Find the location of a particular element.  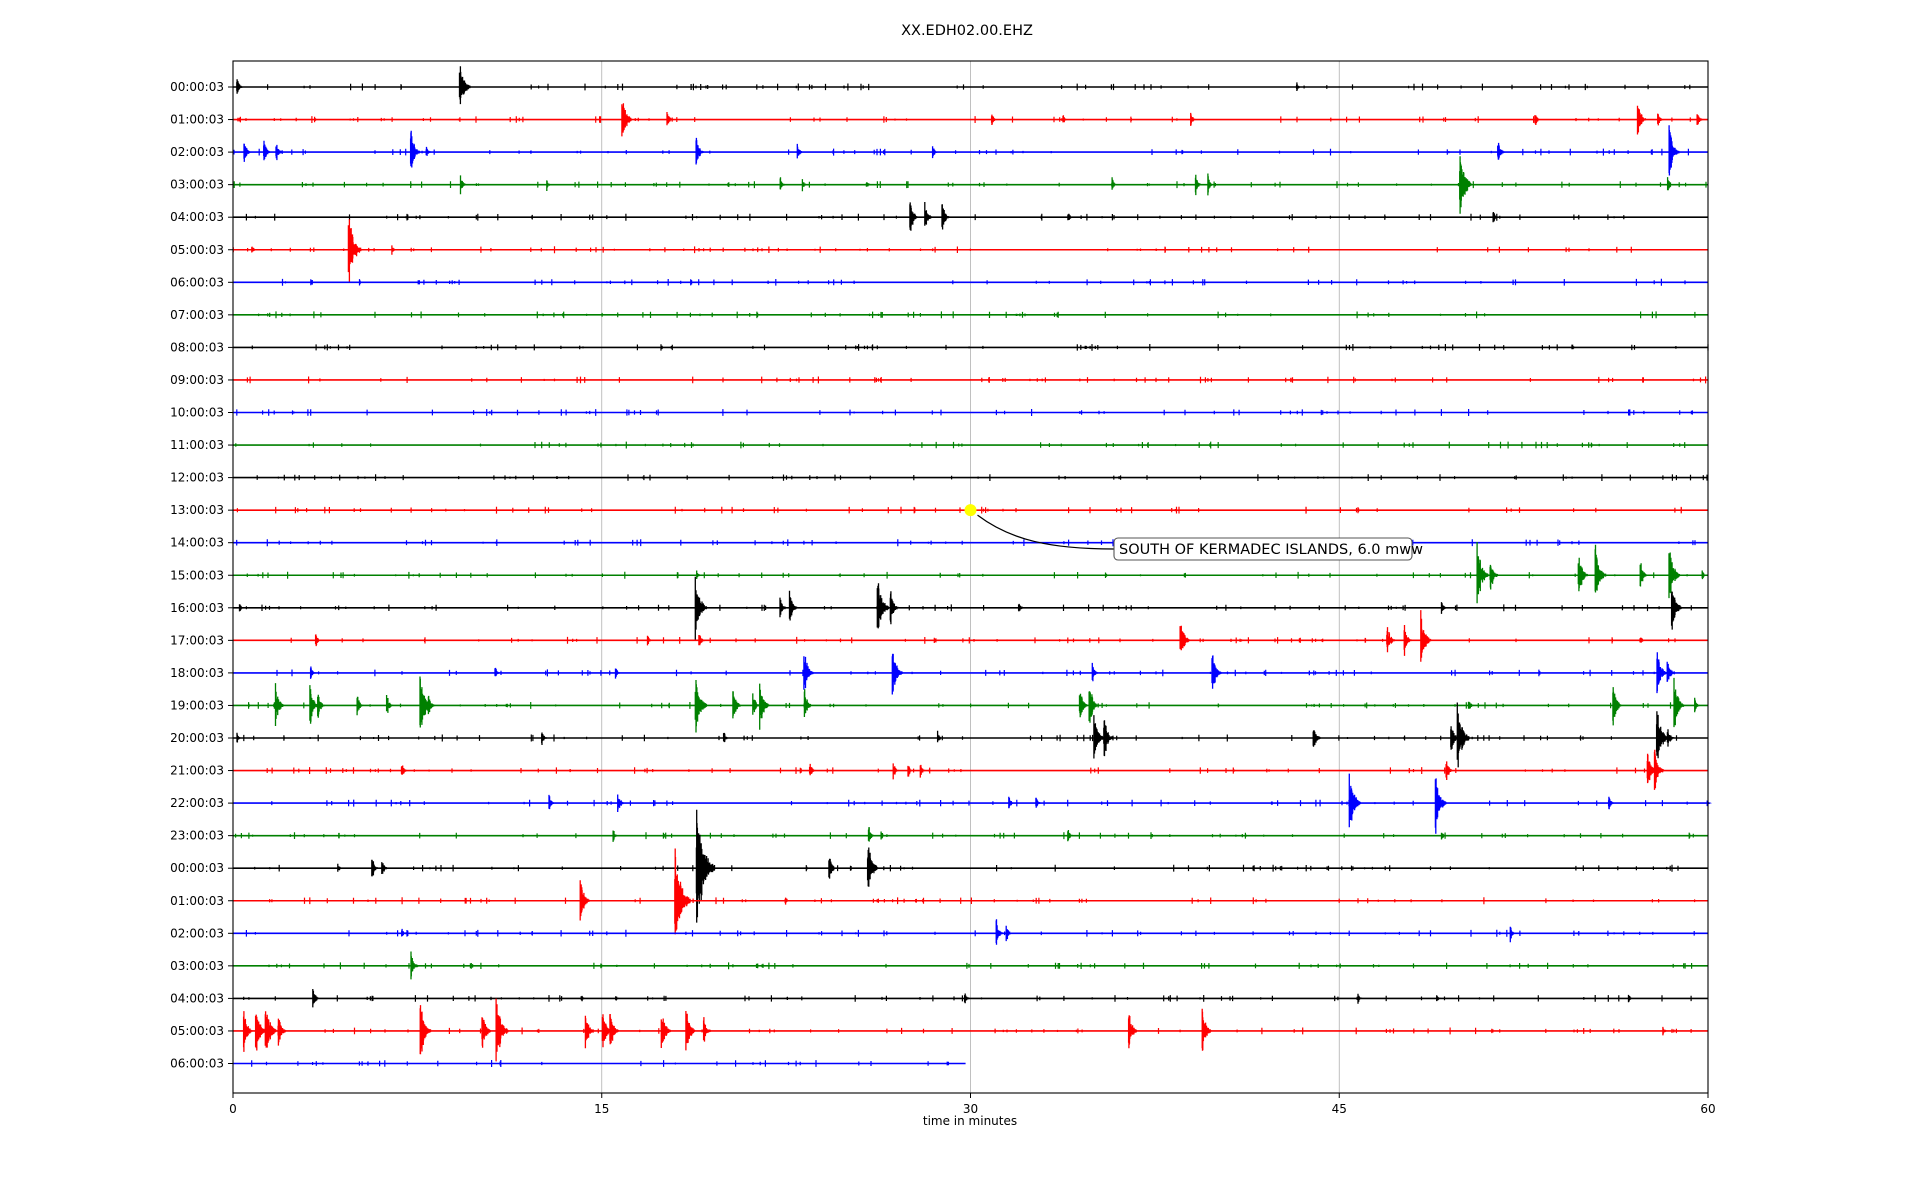

row-time-label-9: 09:00:03 is located at coordinates (197, 380).